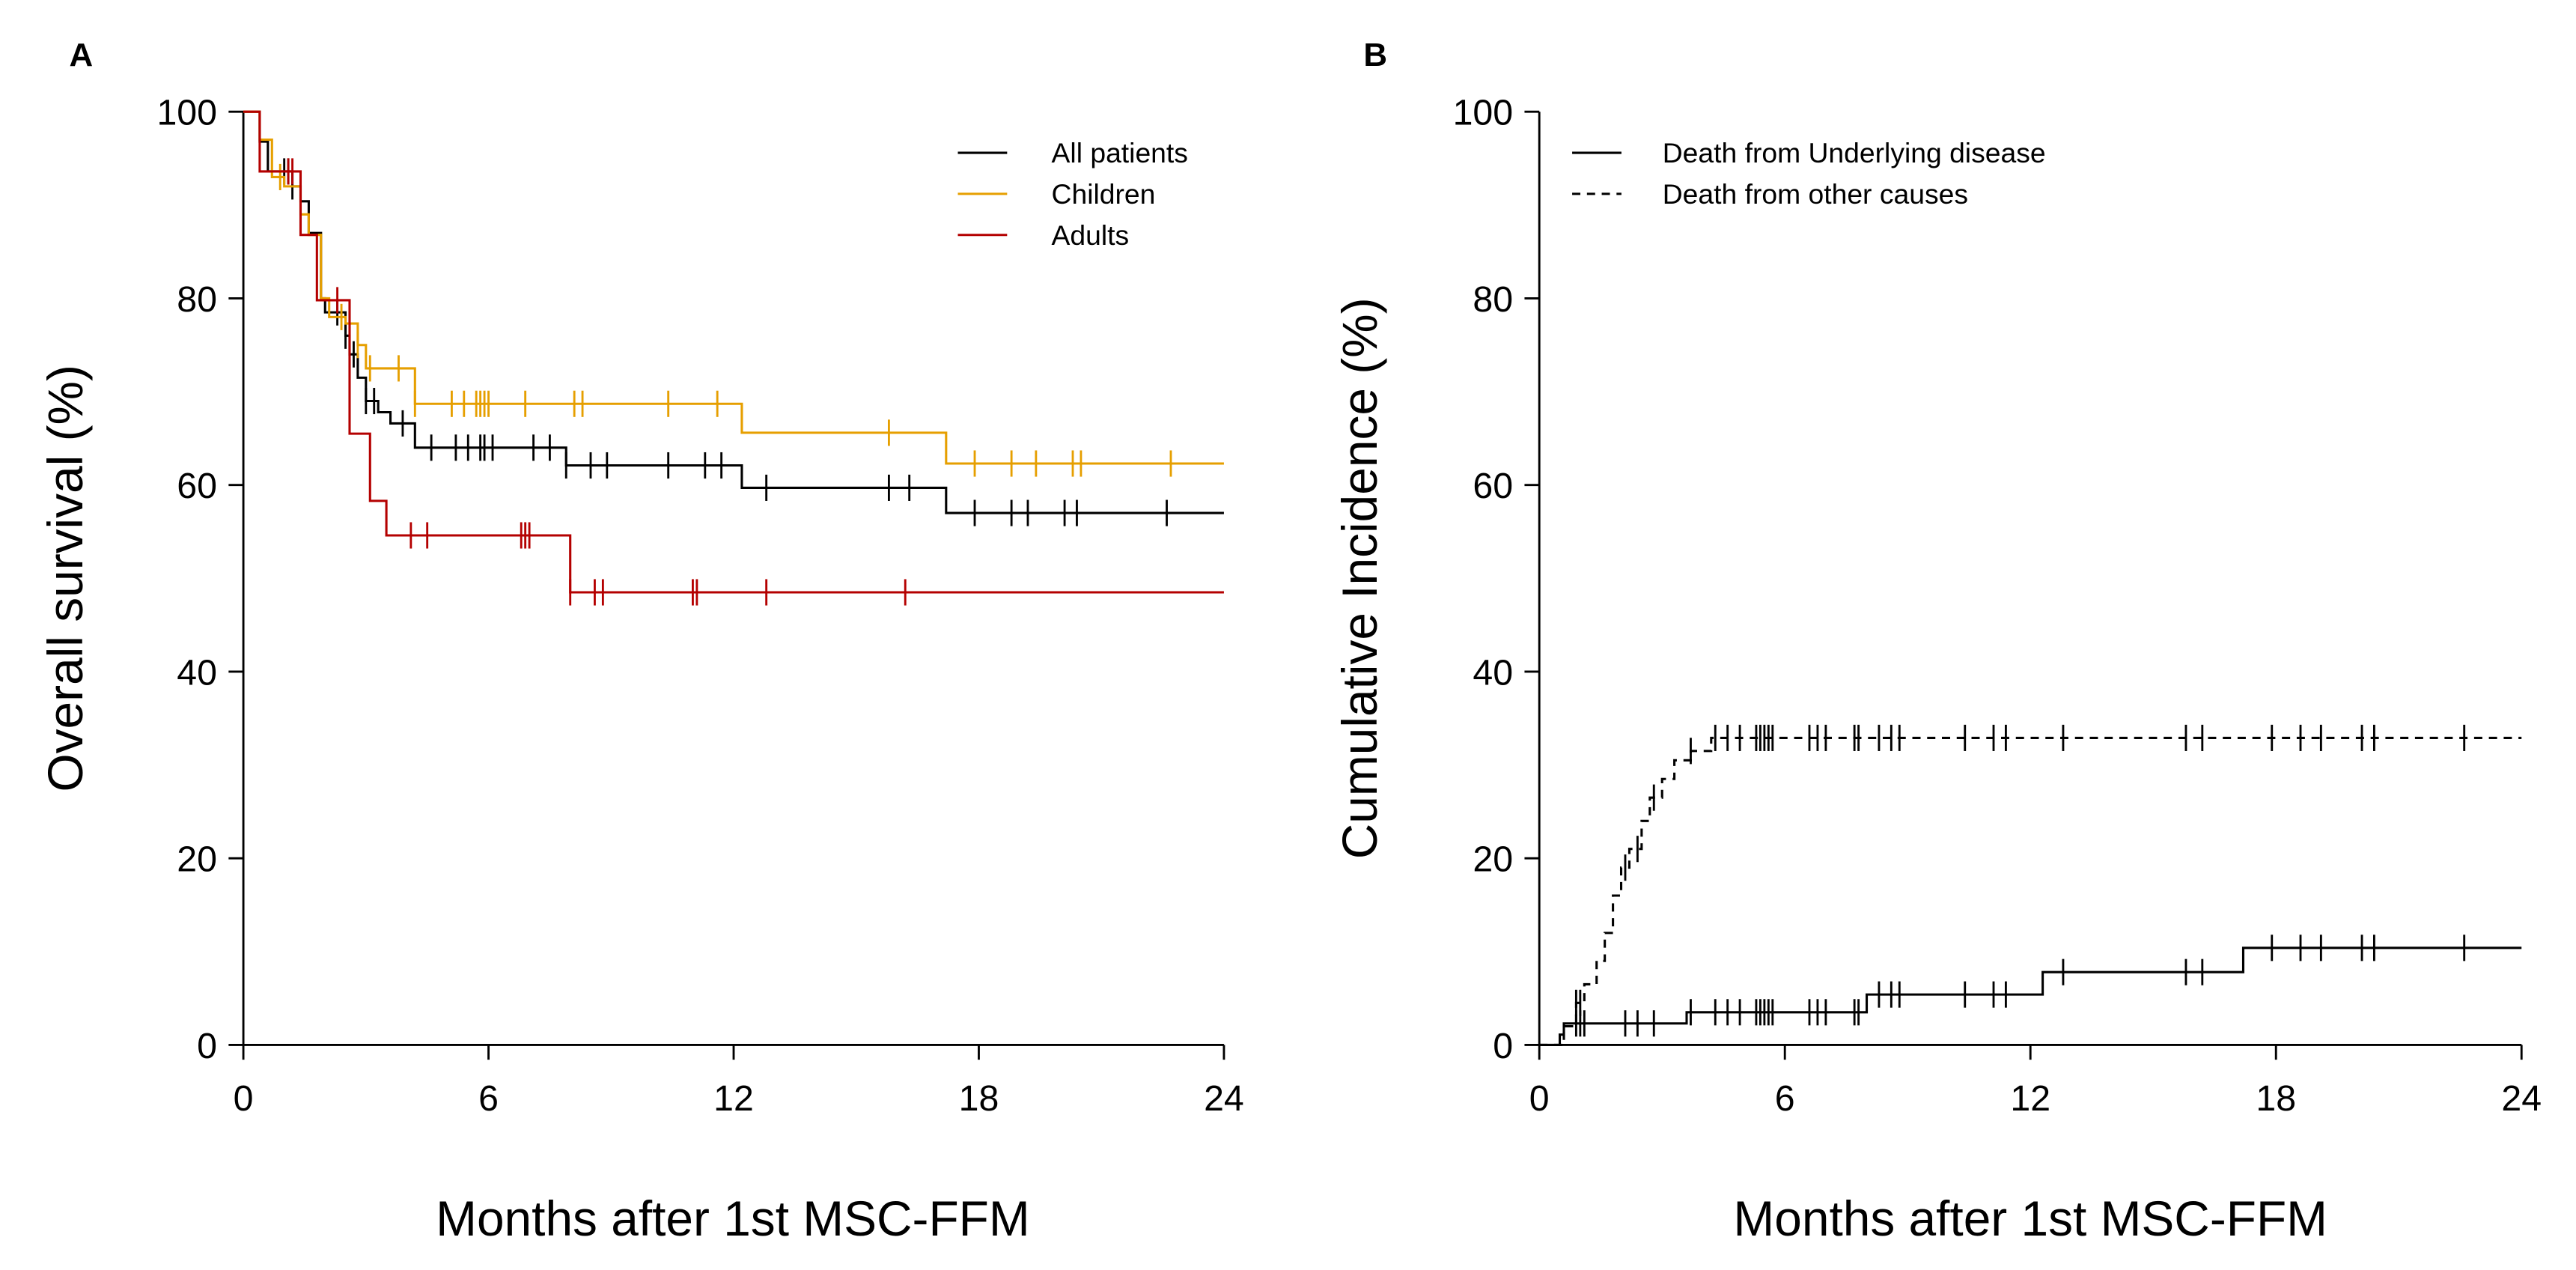 The width and height of the screenshot is (2576, 1270). I want to click on x-axis-title-b: Months after 1st MSC-FFM, so click(2030, 1219).